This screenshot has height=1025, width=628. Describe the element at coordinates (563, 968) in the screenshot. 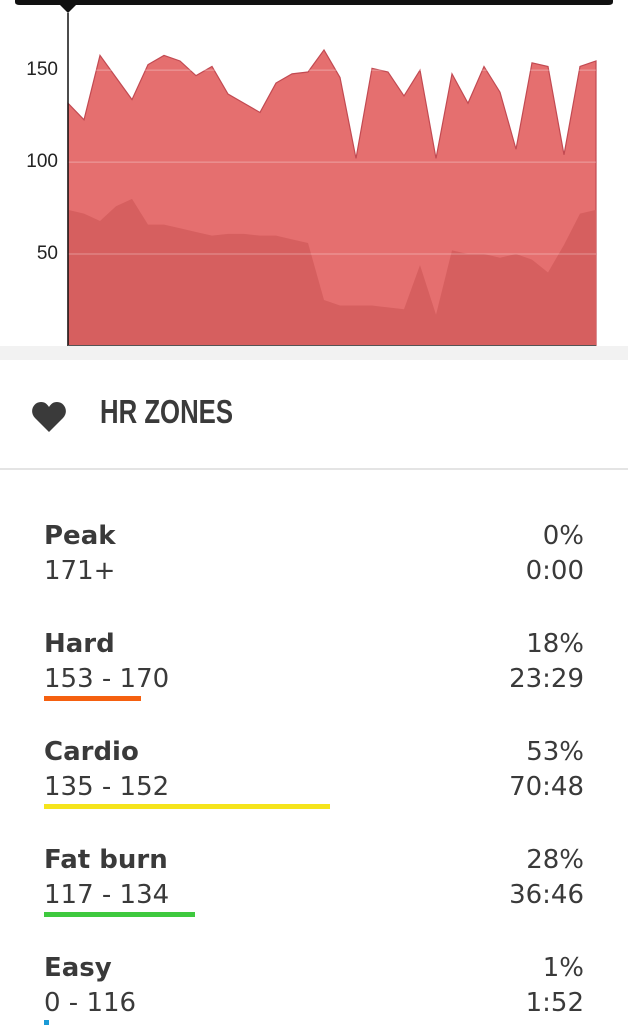

I see `zone-percent: 1%` at that location.